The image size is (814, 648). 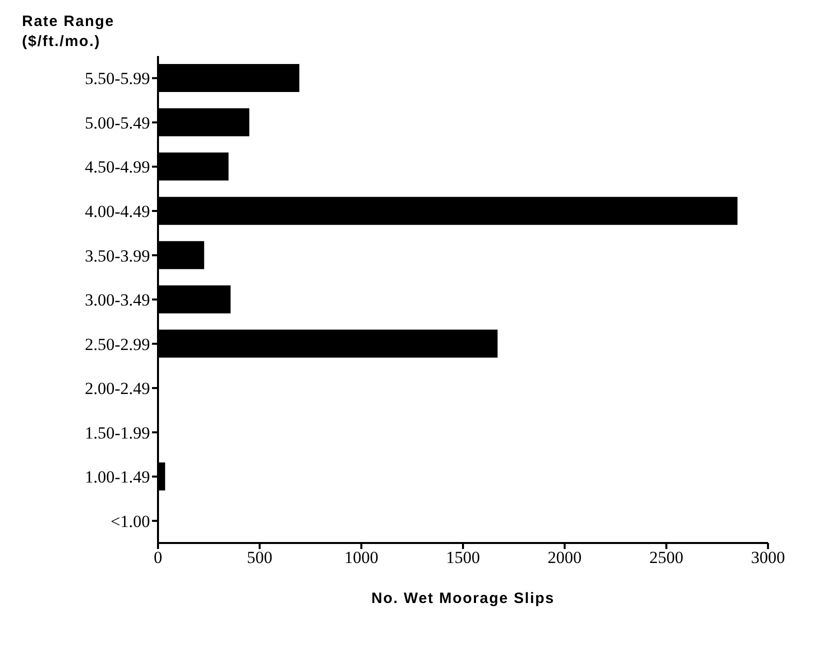 What do you see at coordinates (666, 558) in the screenshot?
I see `x-tick-label: 2500` at bounding box center [666, 558].